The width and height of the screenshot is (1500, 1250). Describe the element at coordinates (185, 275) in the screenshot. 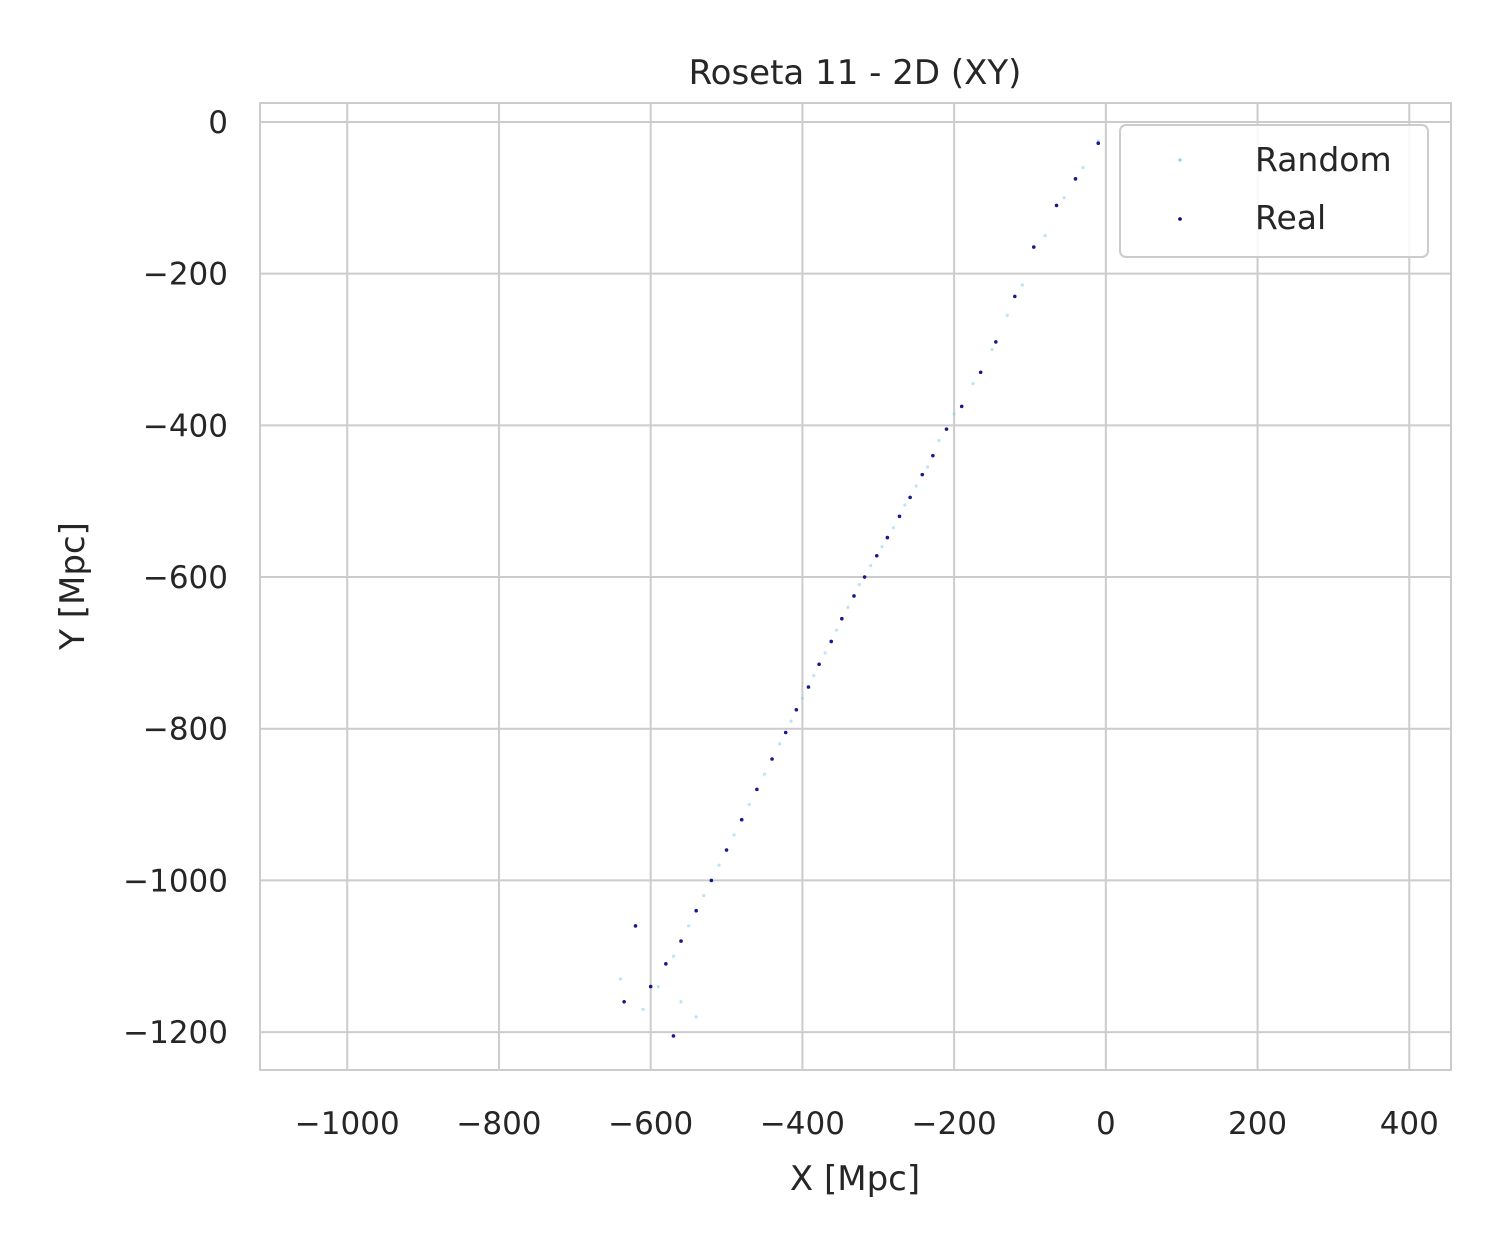

I see `y-tick-label: −200` at that location.